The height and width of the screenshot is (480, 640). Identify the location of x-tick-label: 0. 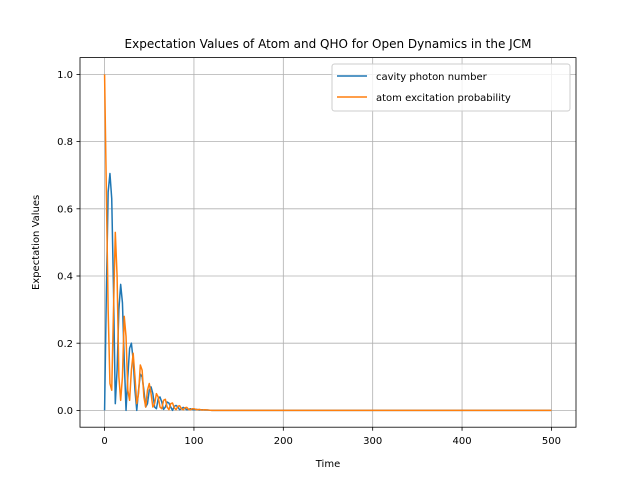
(104, 441).